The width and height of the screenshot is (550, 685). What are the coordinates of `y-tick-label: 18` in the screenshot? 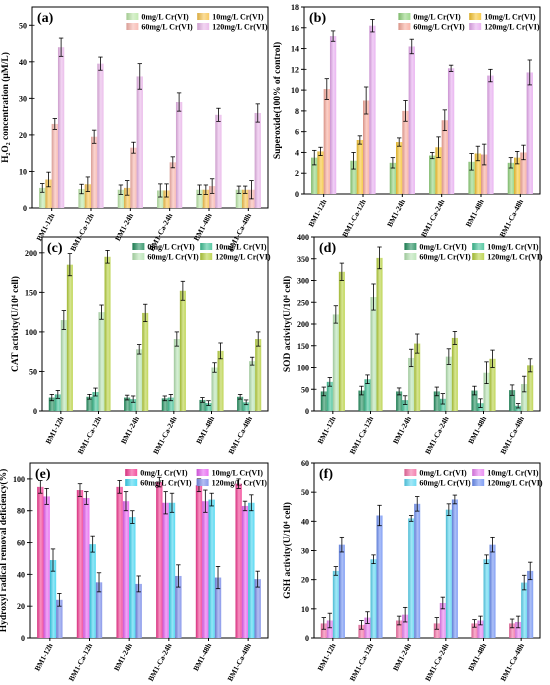 It's located at (295, 7).